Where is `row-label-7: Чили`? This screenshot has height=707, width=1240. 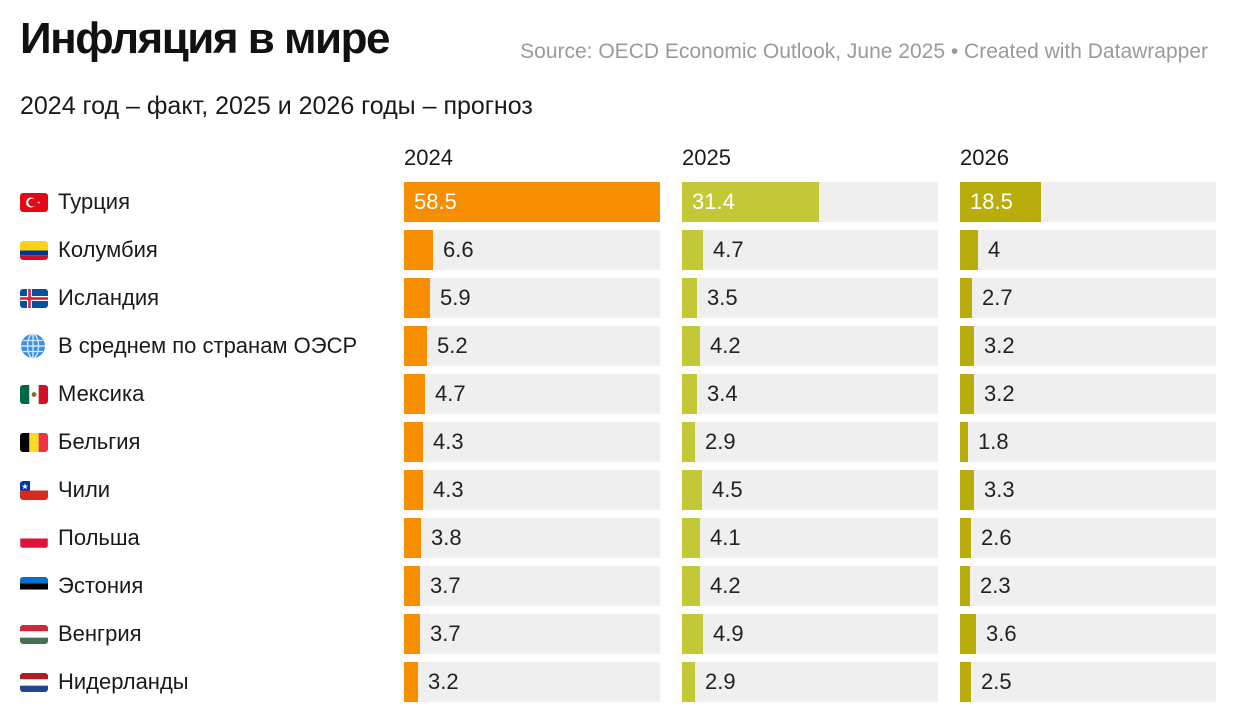
row-label-7: Чили is located at coordinates (65, 490).